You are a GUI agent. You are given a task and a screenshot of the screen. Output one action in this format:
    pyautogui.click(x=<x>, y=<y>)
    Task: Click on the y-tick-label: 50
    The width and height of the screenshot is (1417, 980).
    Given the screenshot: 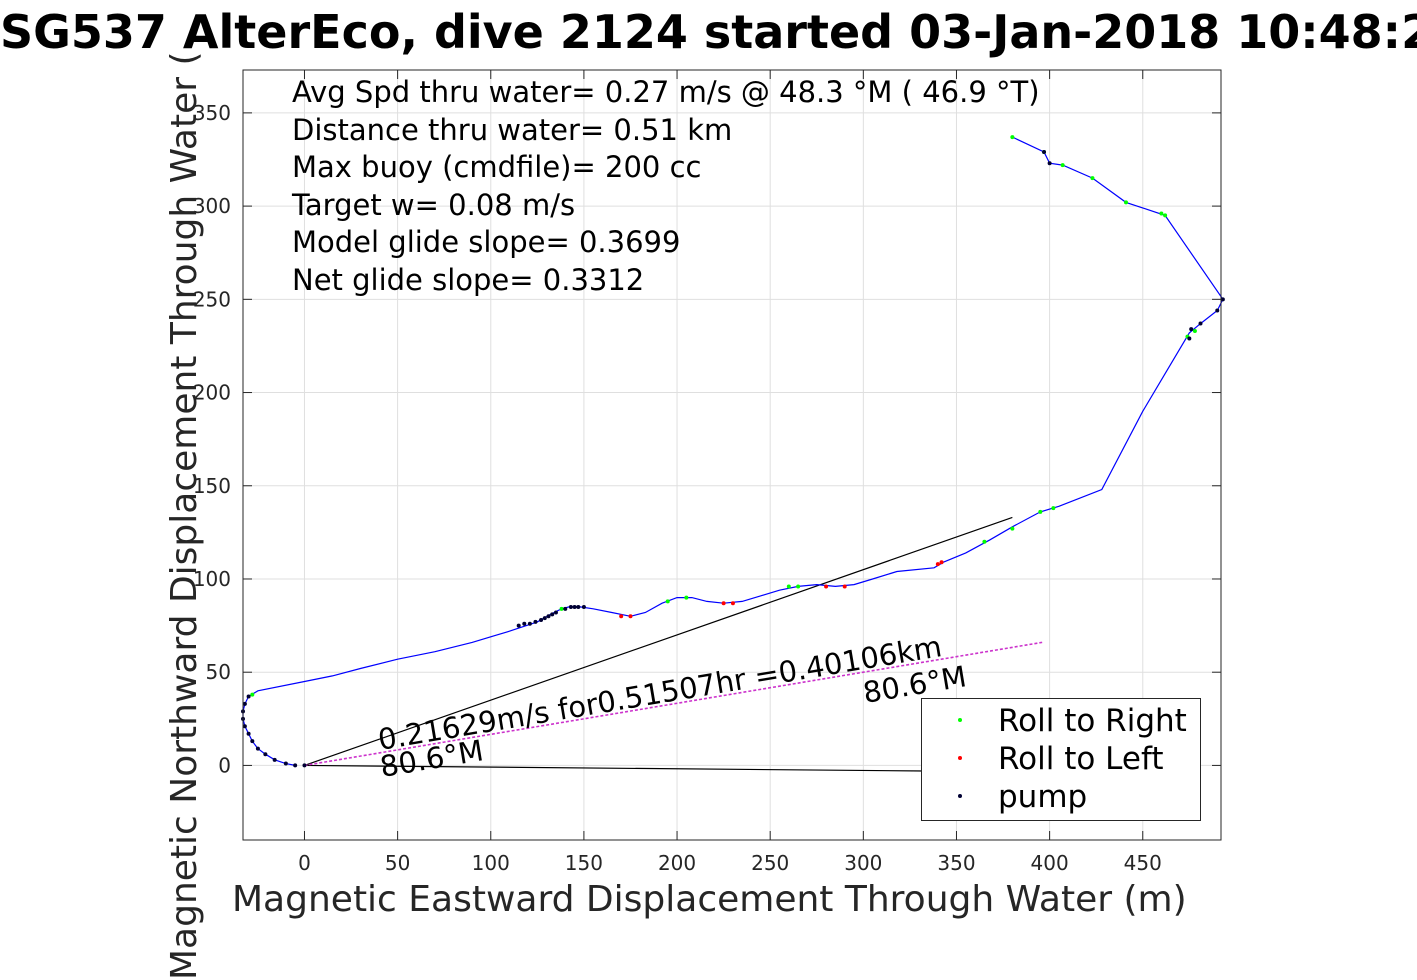 What is the action you would take?
    pyautogui.click(x=218, y=672)
    